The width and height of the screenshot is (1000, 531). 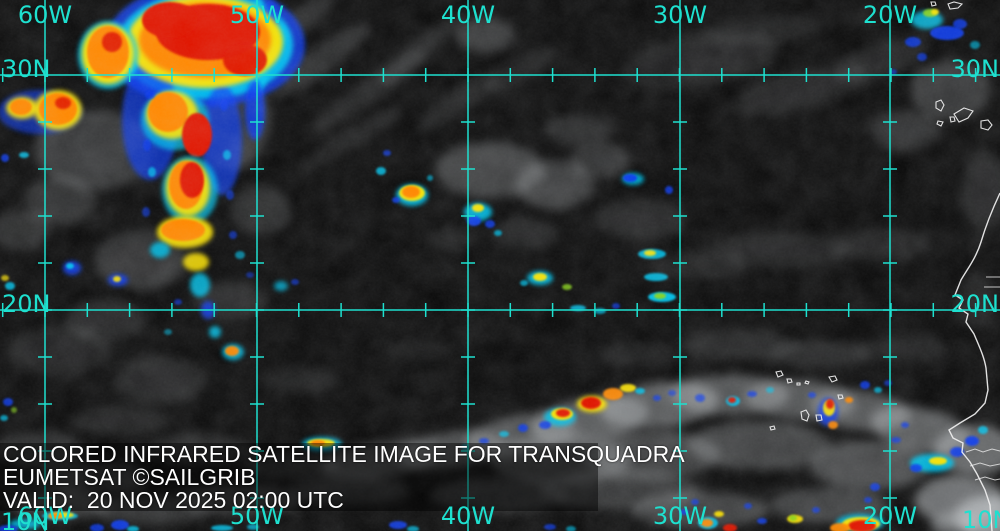 I want to click on grid-label-top-30W: 30W, so click(x=680, y=15).